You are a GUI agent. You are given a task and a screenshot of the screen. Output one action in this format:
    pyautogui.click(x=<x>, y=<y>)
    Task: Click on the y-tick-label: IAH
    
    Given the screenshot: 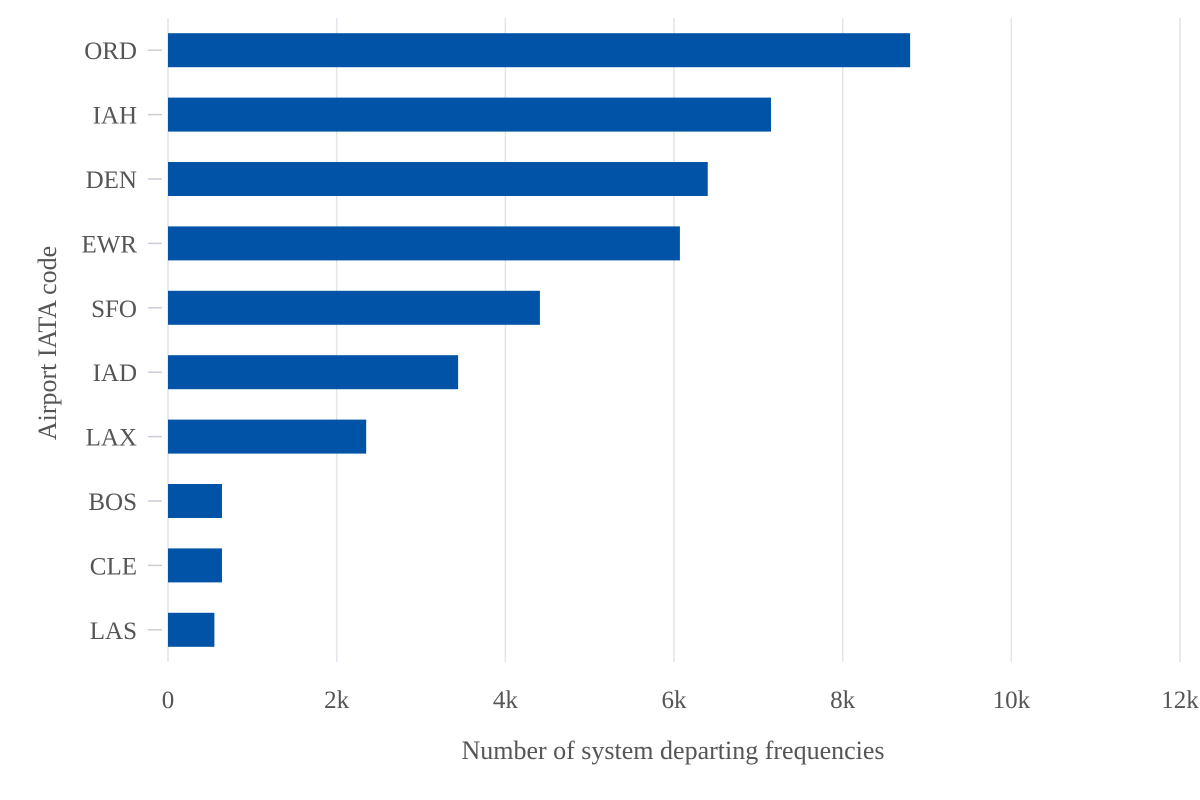 What is the action you would take?
    pyautogui.click(x=115, y=116)
    